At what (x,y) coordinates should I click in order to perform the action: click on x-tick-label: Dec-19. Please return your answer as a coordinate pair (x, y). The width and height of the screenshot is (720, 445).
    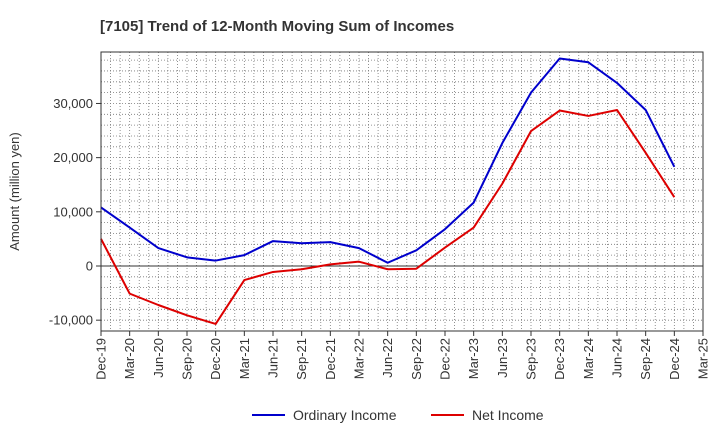
    Looking at the image, I should click on (101, 359).